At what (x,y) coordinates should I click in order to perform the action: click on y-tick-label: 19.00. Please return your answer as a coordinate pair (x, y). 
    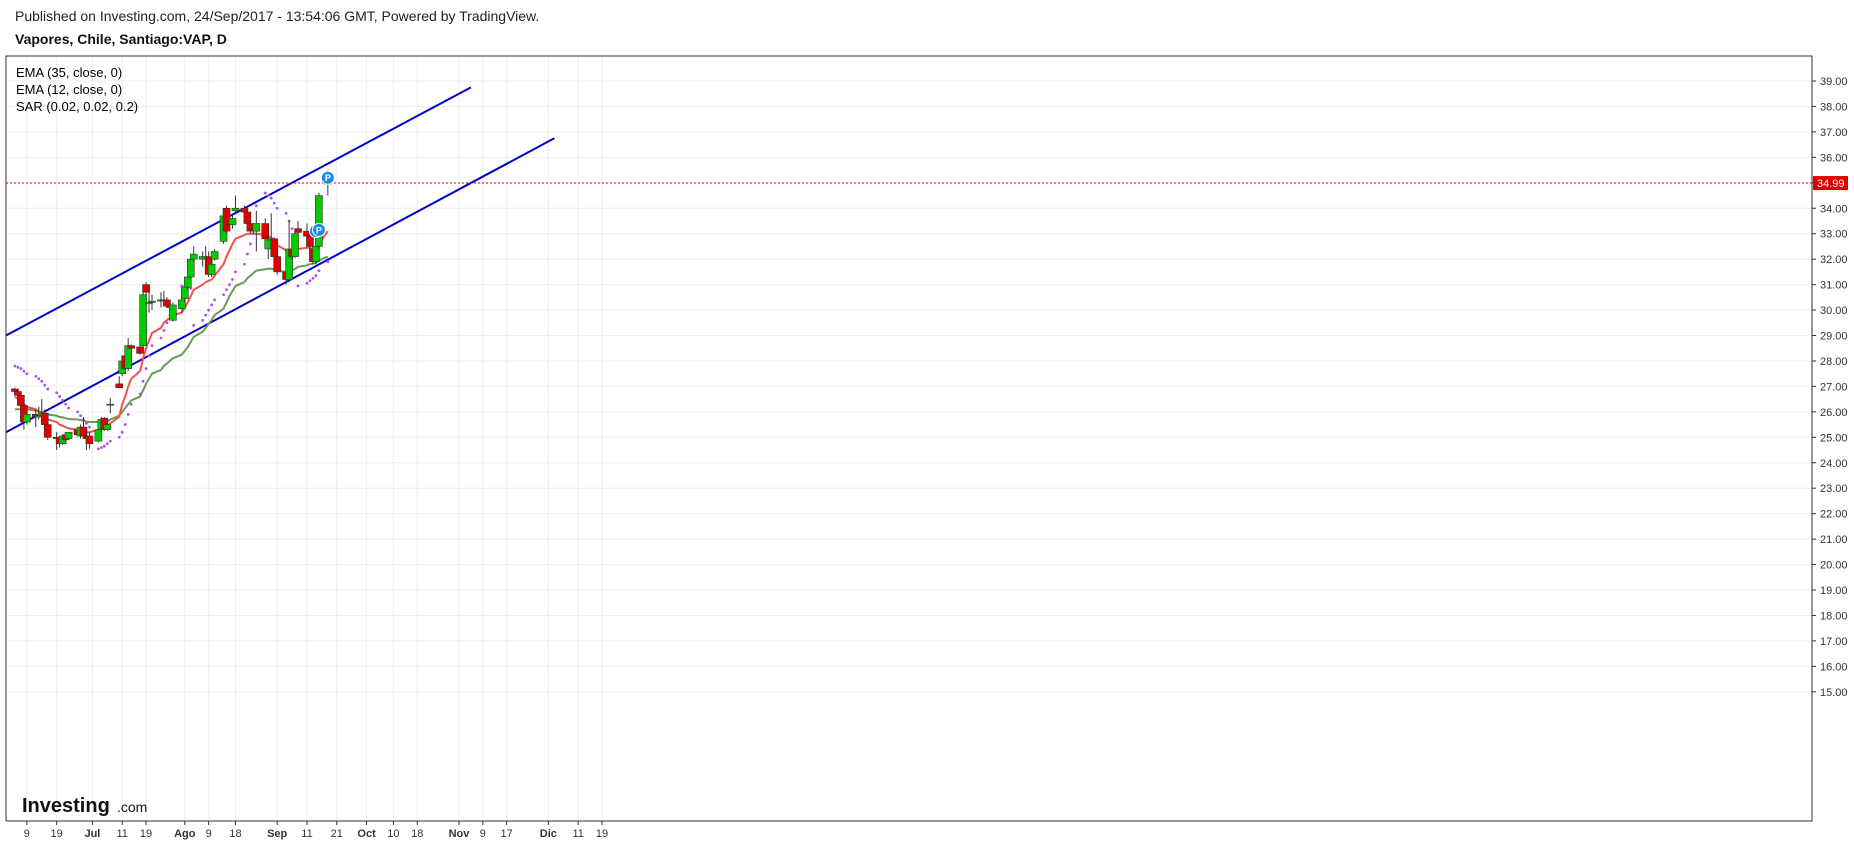
    Looking at the image, I should click on (1834, 591).